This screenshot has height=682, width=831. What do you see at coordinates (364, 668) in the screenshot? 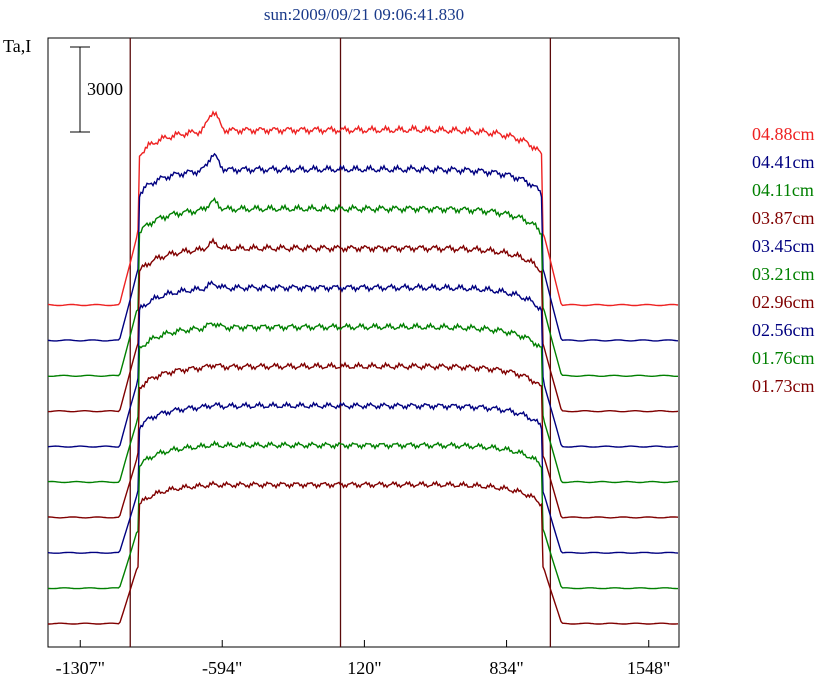
I see `x-tick-label-2: 120"` at bounding box center [364, 668].